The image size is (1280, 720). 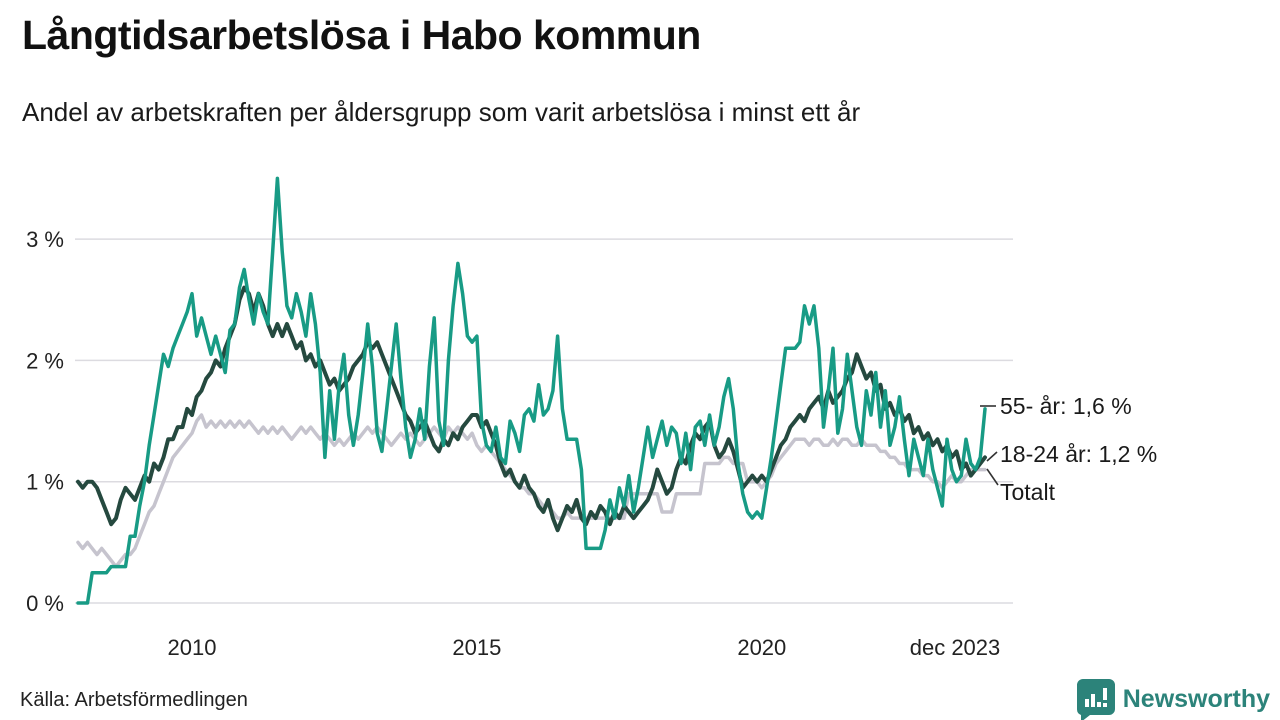 What do you see at coordinates (1196, 698) in the screenshot?
I see `newsworthy-logo-text: Newsworthy` at bounding box center [1196, 698].